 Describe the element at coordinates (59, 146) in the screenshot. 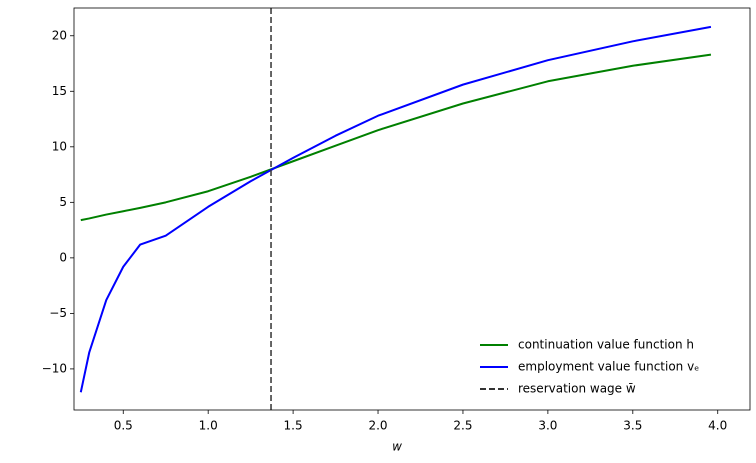

I see `y-tick-label: 10` at that location.